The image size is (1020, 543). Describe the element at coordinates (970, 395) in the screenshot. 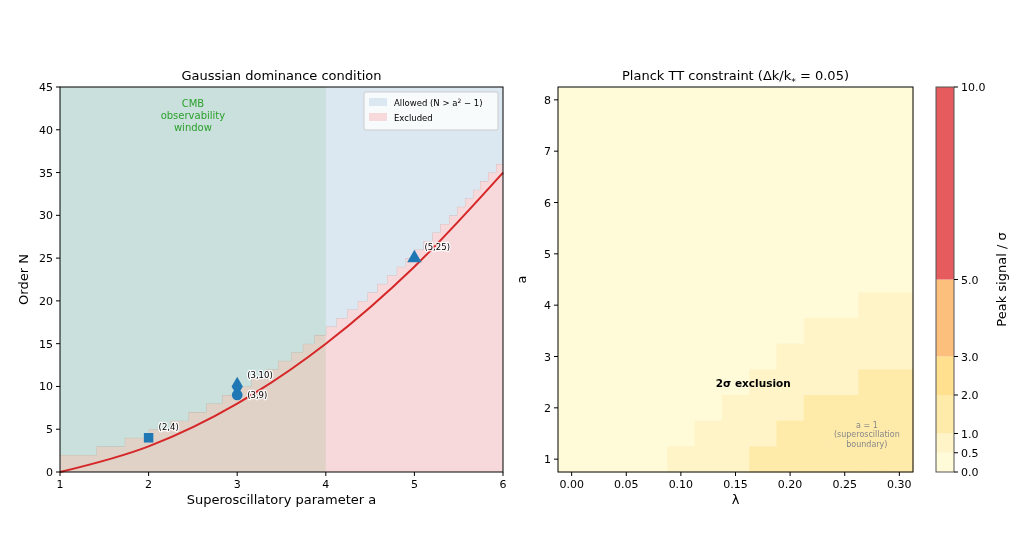

I see `color-bar-label: 2.0` at that location.